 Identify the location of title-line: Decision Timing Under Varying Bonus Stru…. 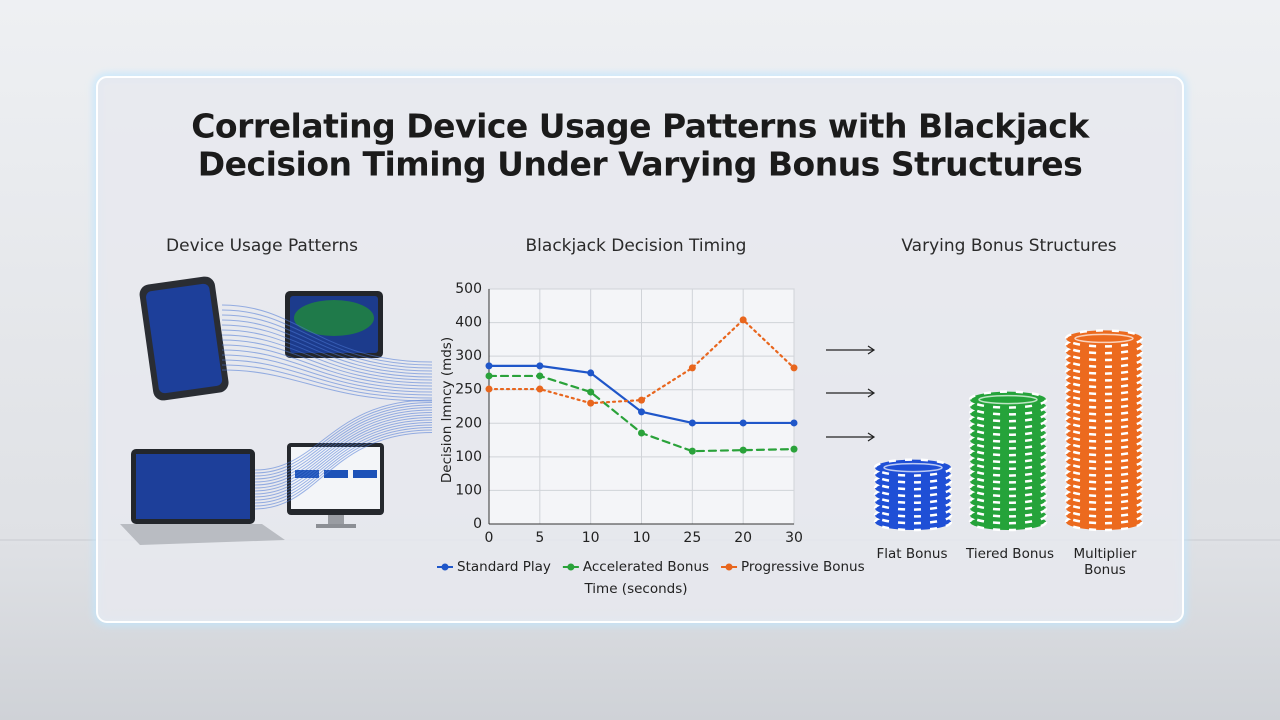
(640, 164).